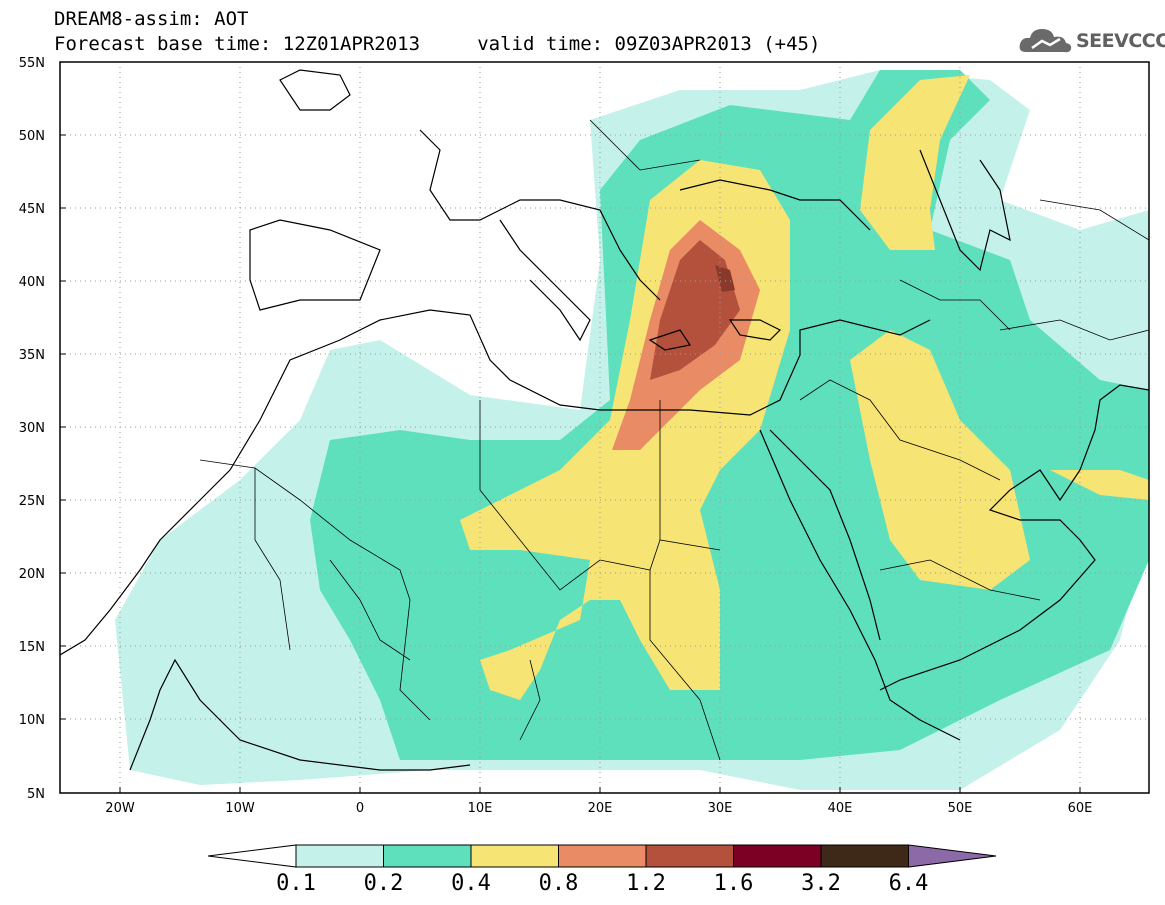 Image resolution: width=1165 pixels, height=905 pixels. Describe the element at coordinates (32, 63) in the screenshot. I see `lat-label: 55N` at that location.